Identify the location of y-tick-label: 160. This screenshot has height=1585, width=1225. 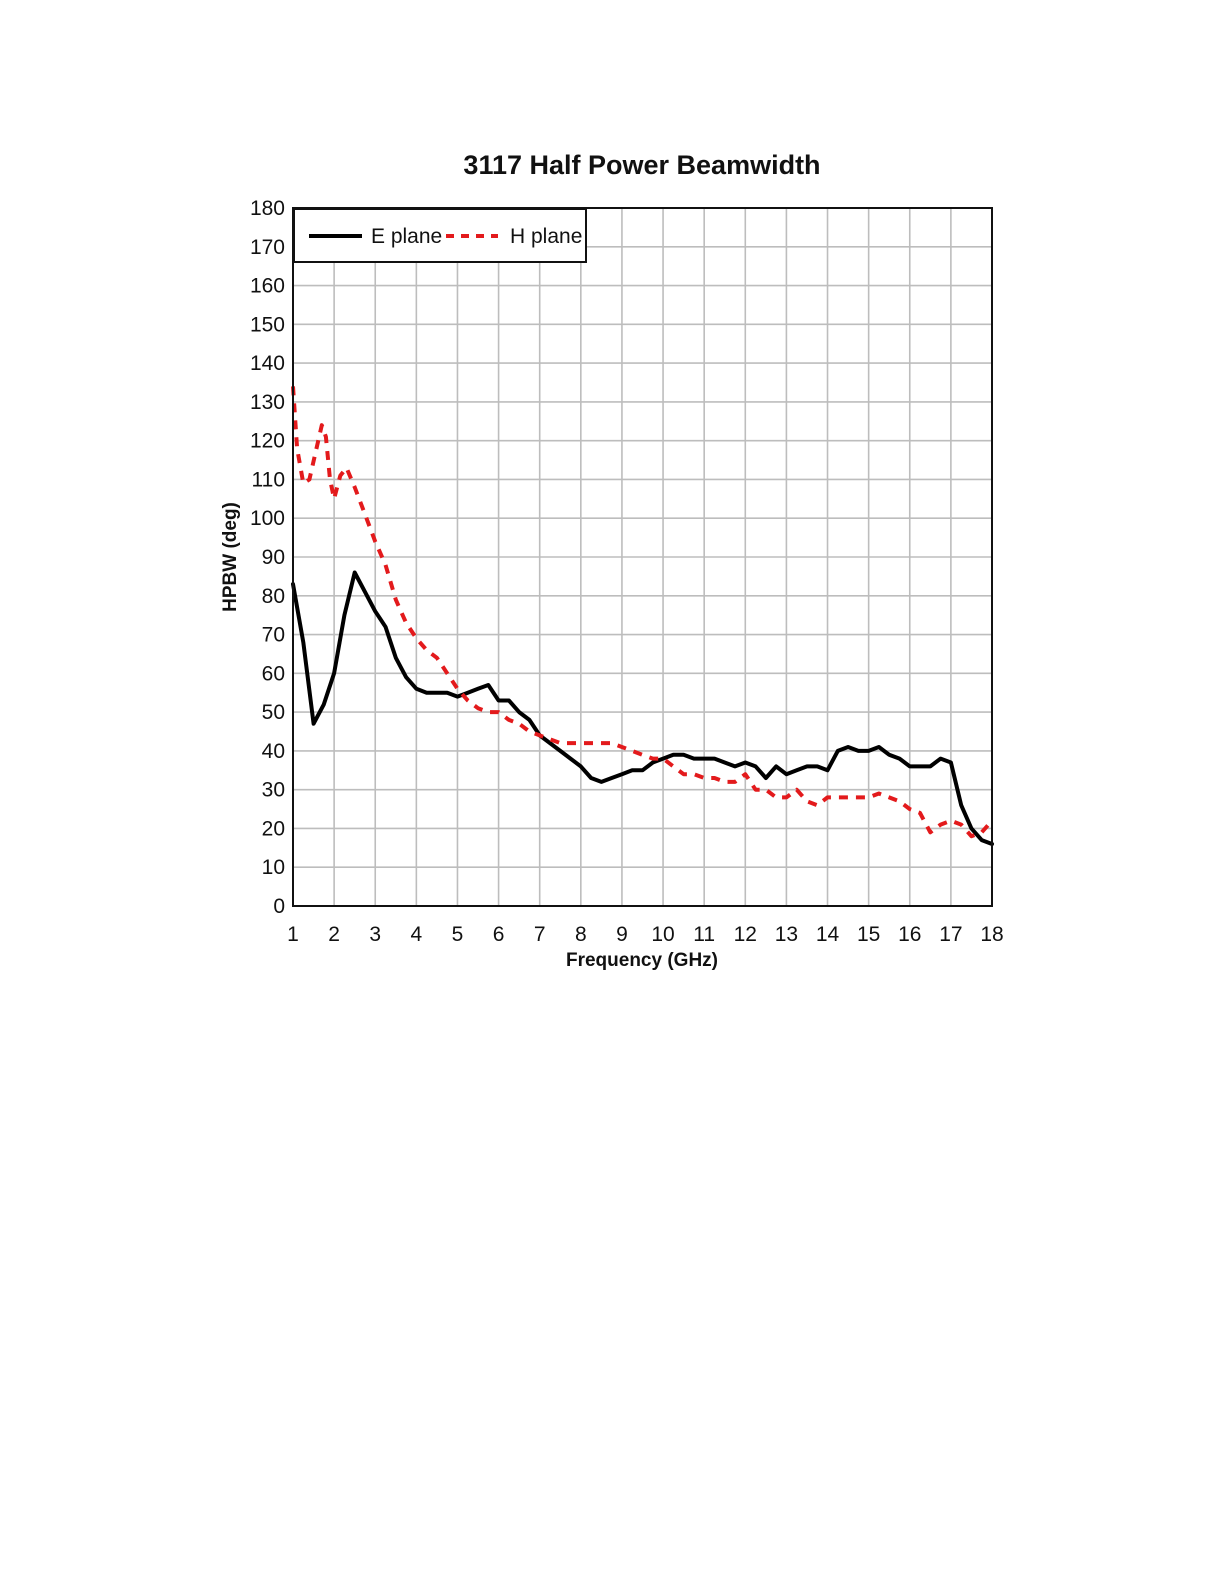
(267, 286).